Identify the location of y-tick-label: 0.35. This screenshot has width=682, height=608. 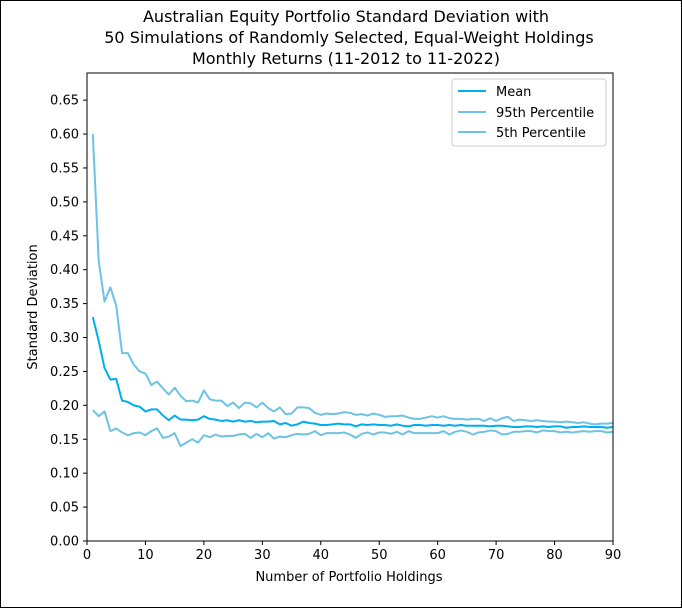
(64, 304).